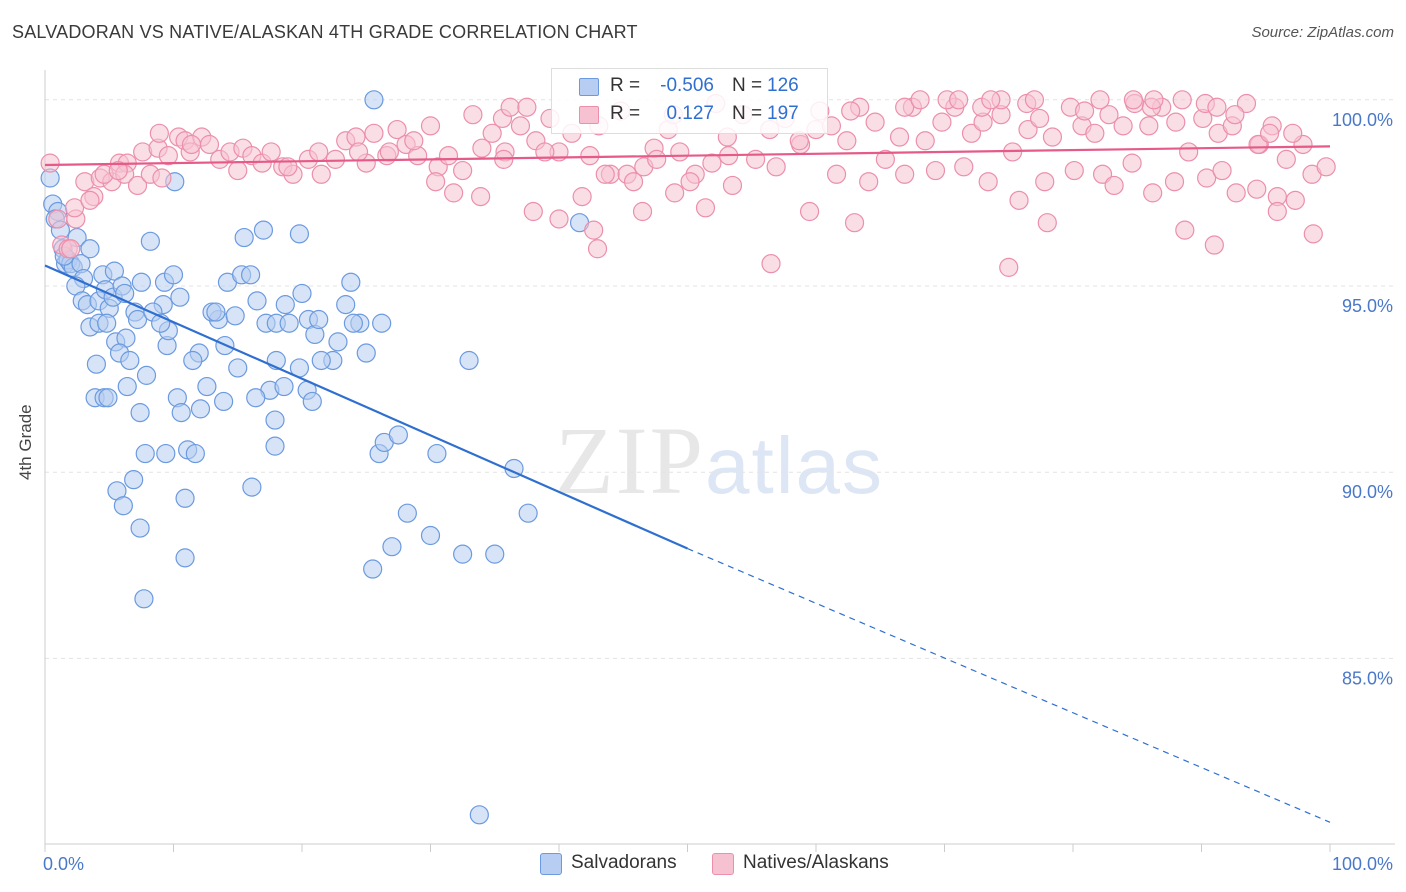 The height and width of the screenshot is (892, 1406). I want to click on natives-label: Natives/Alaskans, so click(816, 862).